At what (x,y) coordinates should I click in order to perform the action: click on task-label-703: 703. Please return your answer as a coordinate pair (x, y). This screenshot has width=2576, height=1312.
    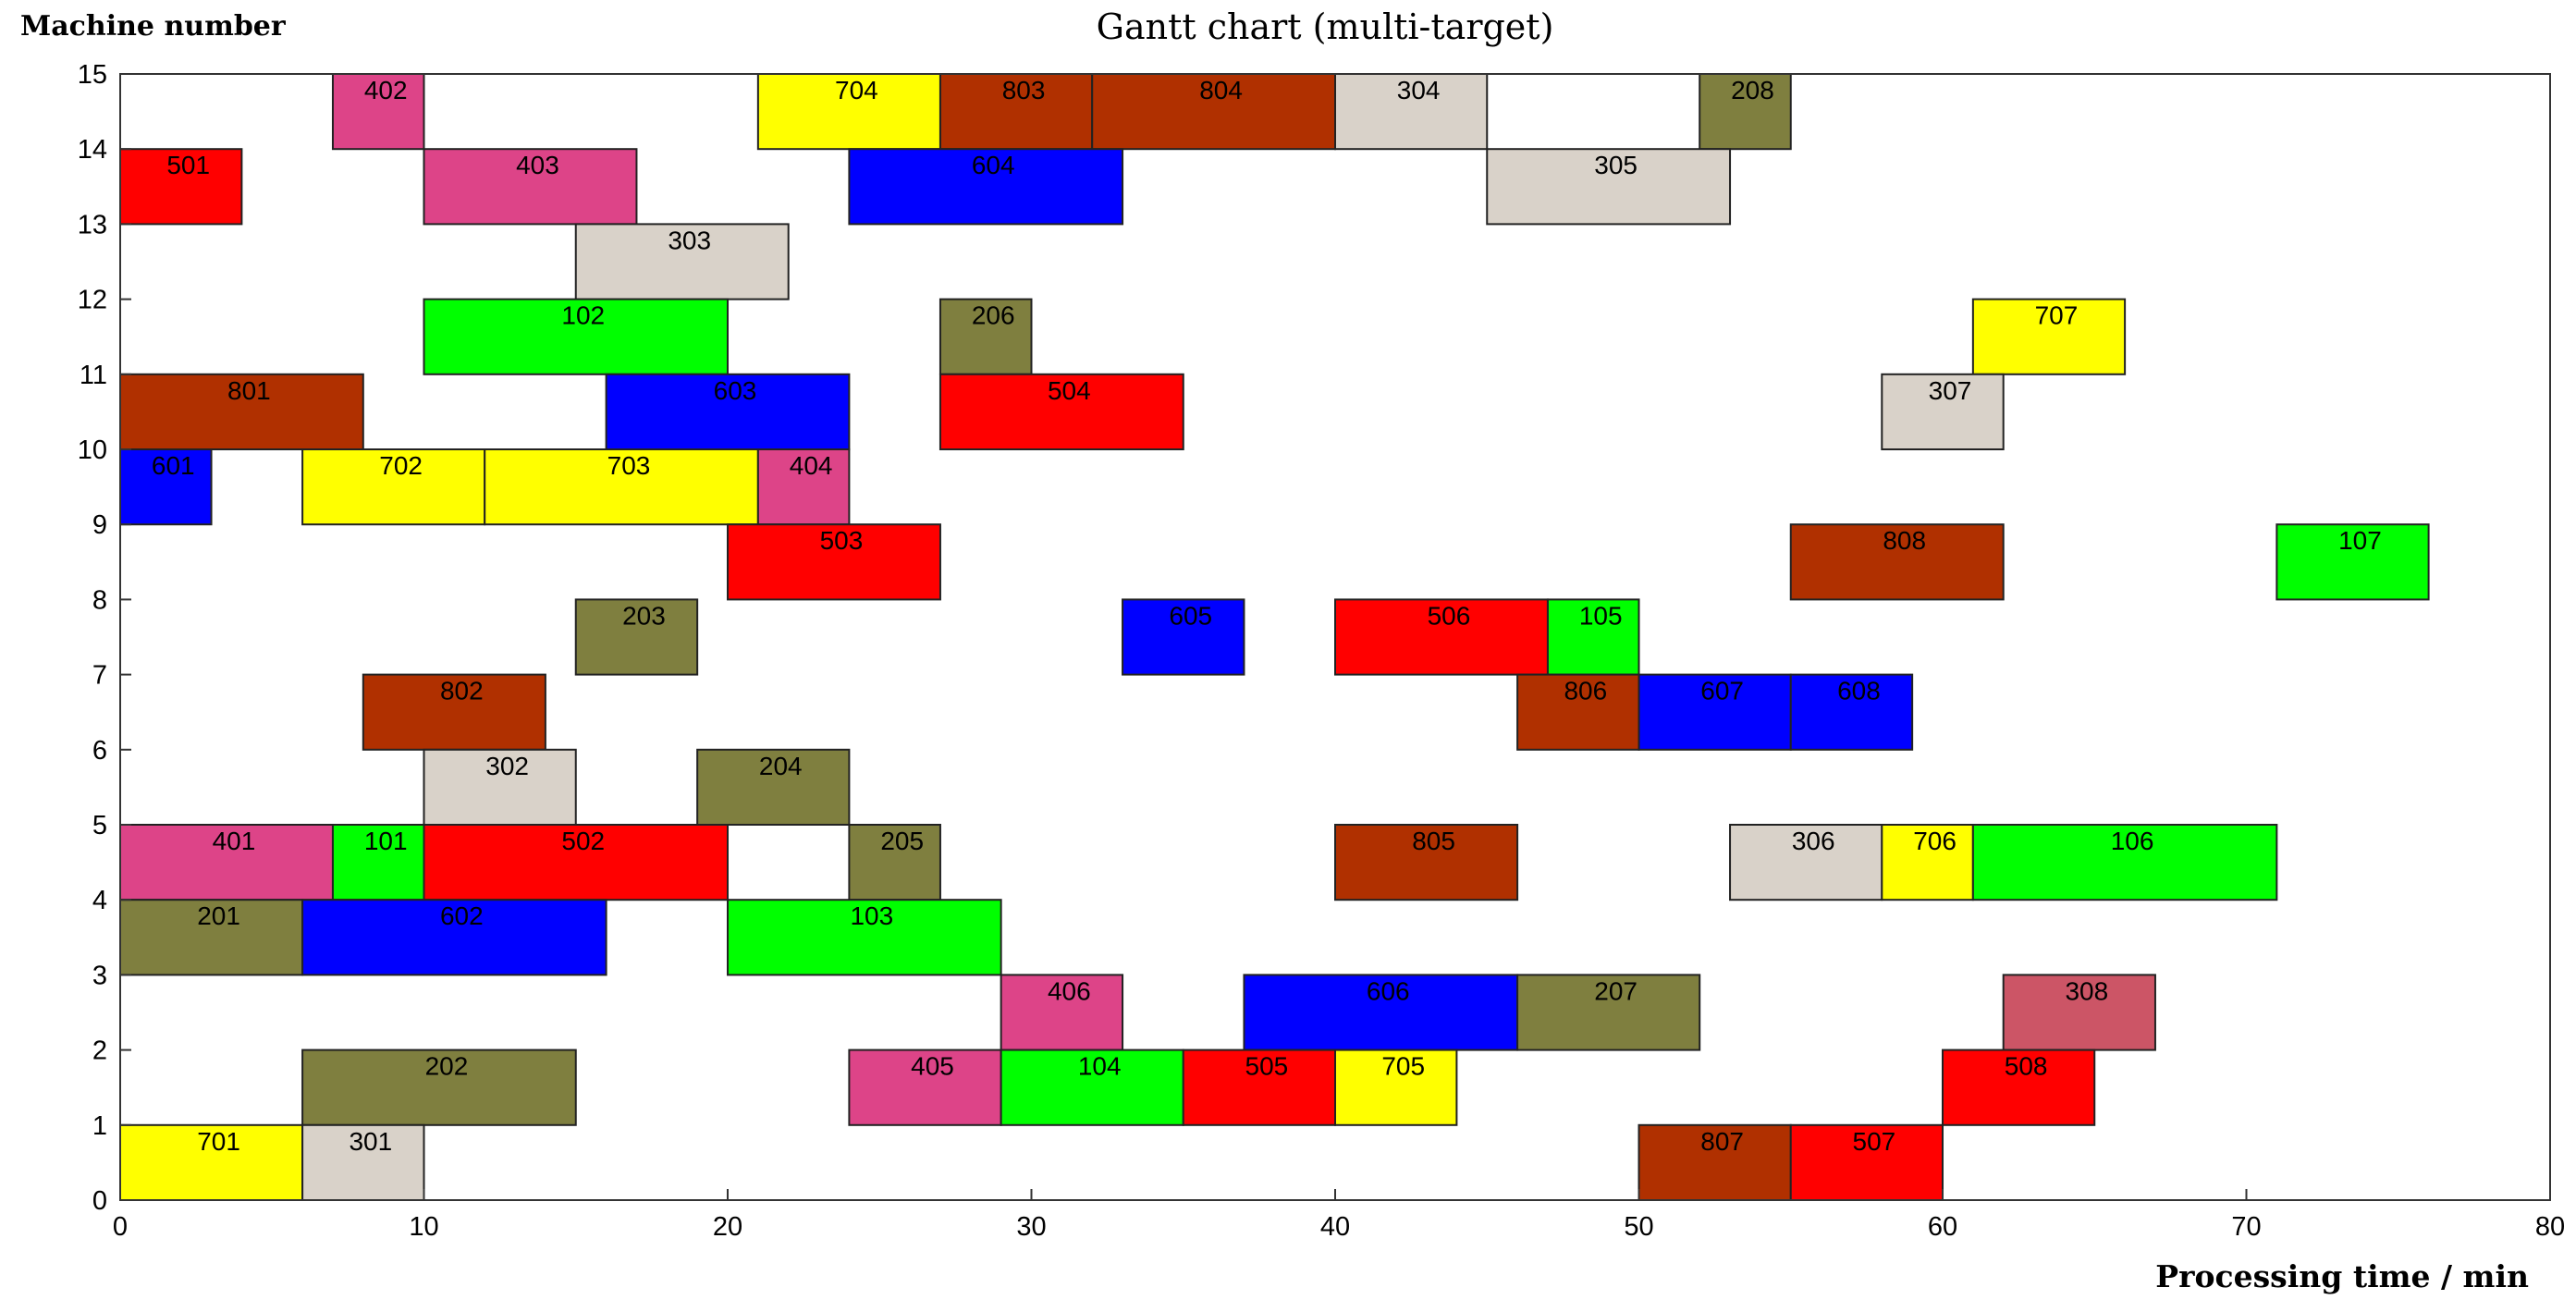
    Looking at the image, I should click on (629, 465).